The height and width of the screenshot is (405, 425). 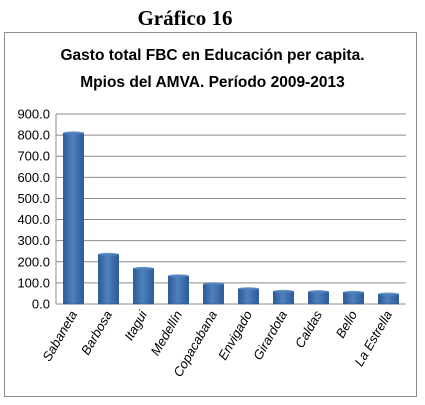 What do you see at coordinates (308, 329) in the screenshot?
I see `x-tick-label: Caldas` at bounding box center [308, 329].